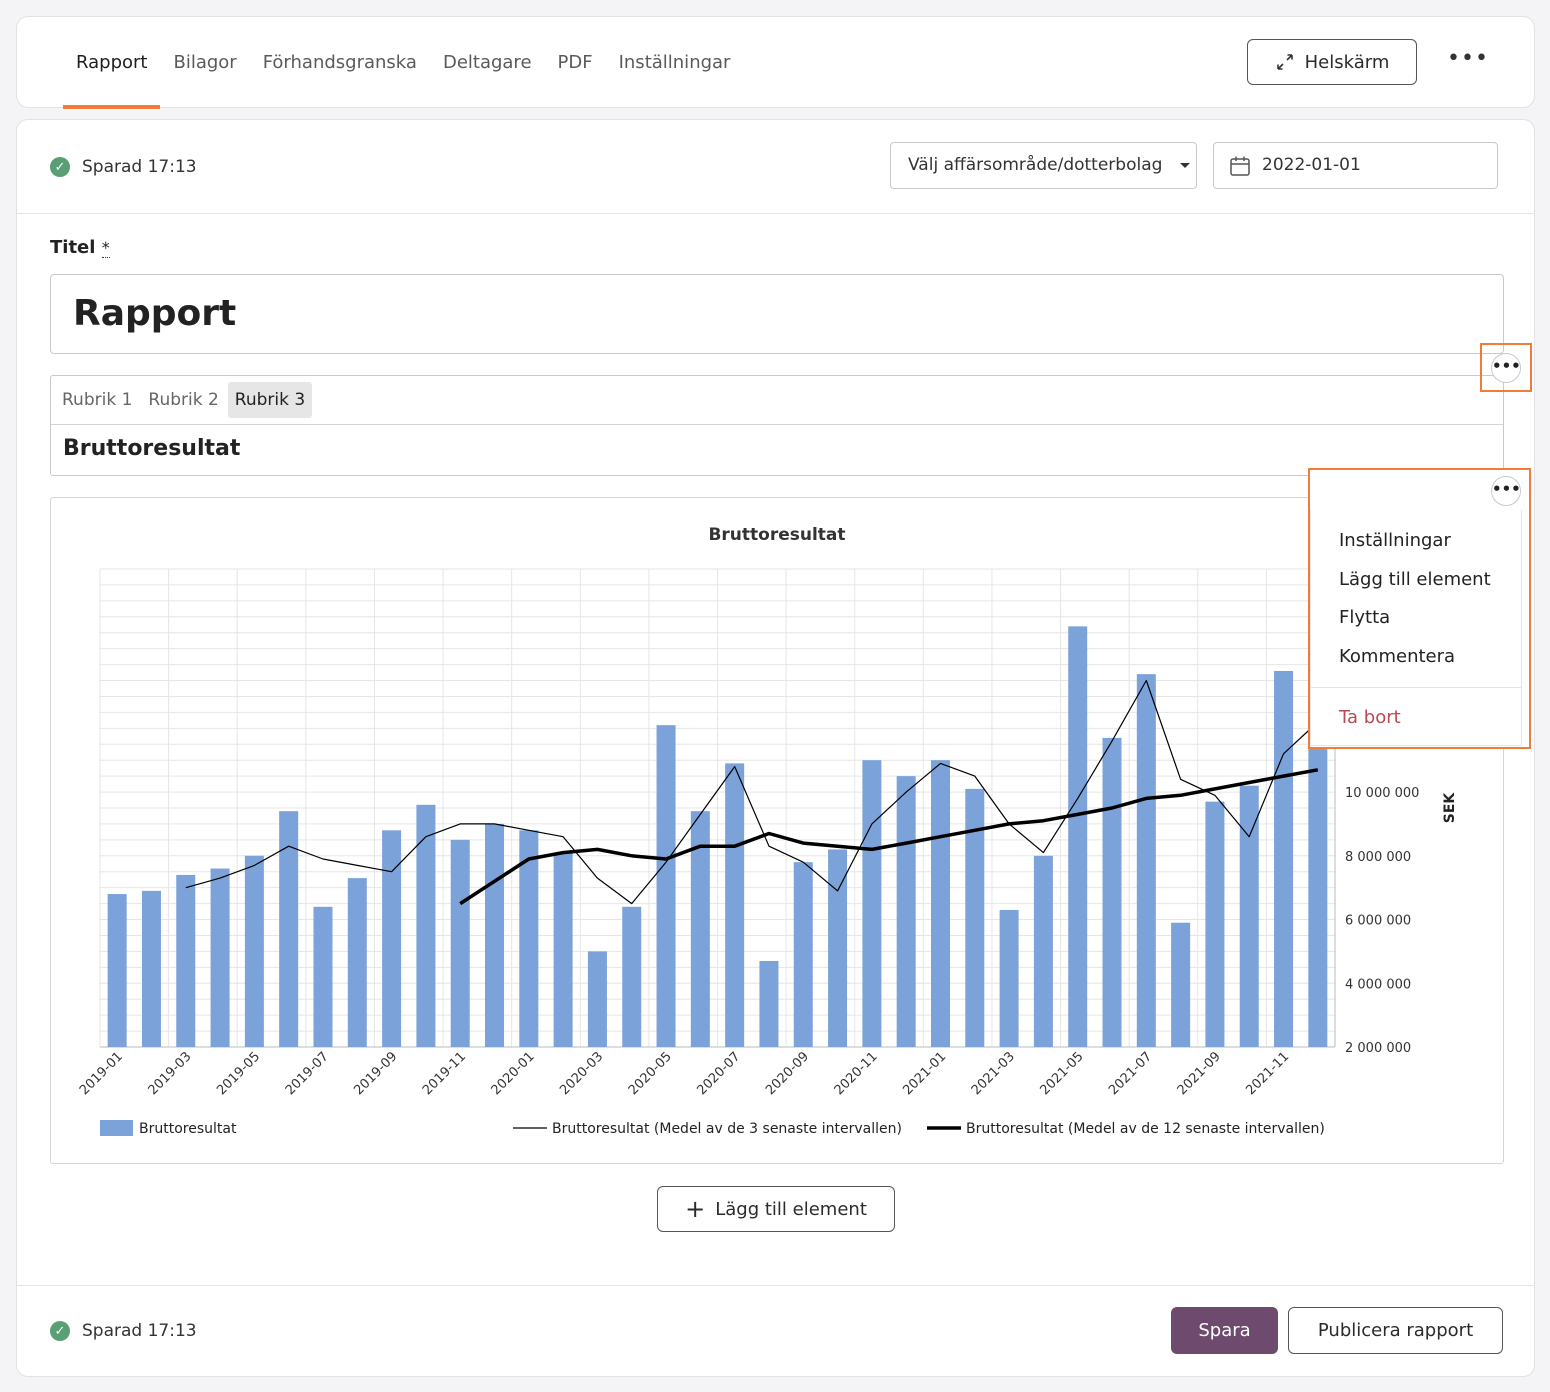  What do you see at coordinates (170, 1073) in the screenshot?
I see `x-tick-label: 2019-03` at bounding box center [170, 1073].